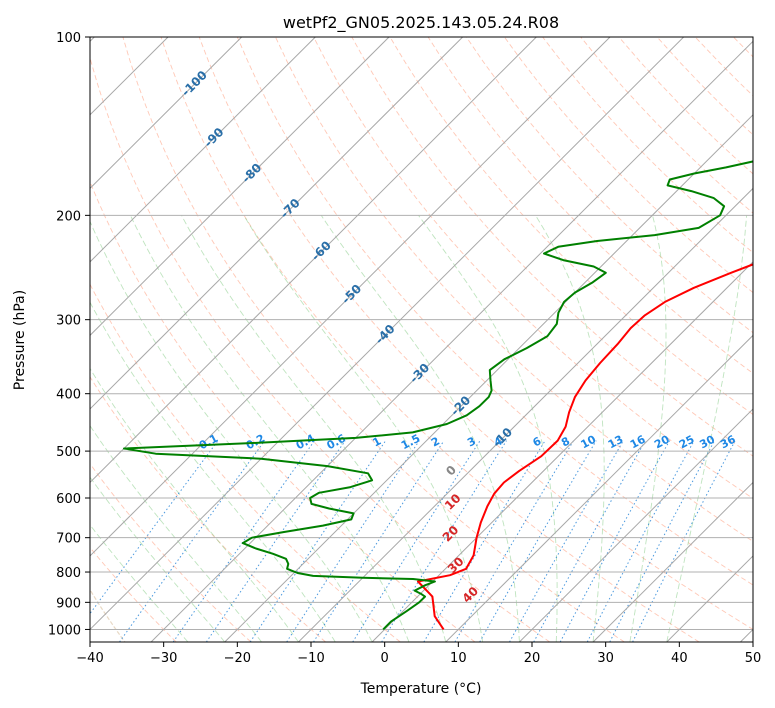  I want to click on x-axis-label: Temperature (°C), so click(421, 689).